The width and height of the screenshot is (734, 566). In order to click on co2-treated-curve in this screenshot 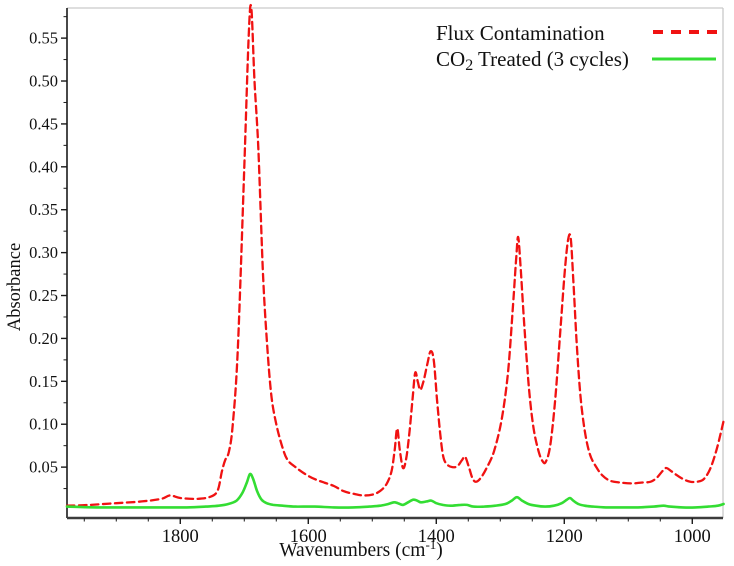, I will do `click(395, 490)`.